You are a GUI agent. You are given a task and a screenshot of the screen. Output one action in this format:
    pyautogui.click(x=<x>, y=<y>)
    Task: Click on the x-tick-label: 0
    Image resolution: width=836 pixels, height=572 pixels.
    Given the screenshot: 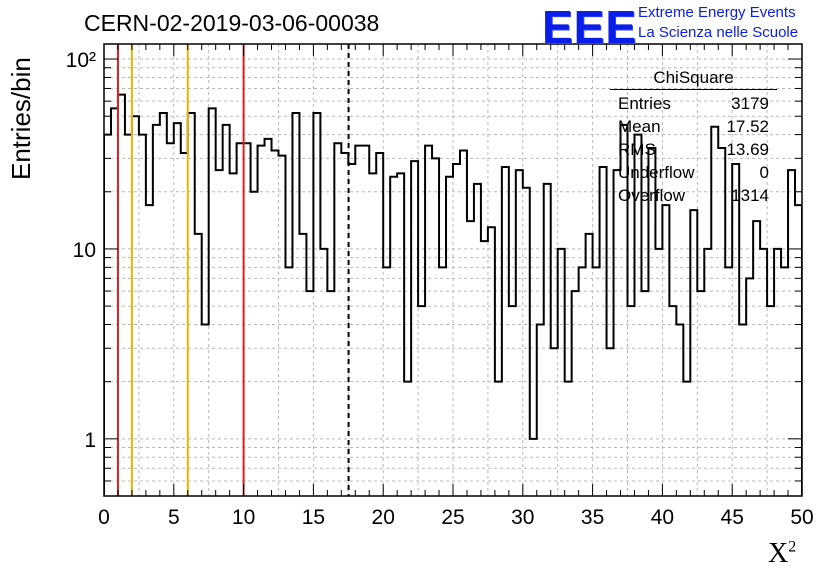 What is the action you would take?
    pyautogui.click(x=104, y=517)
    